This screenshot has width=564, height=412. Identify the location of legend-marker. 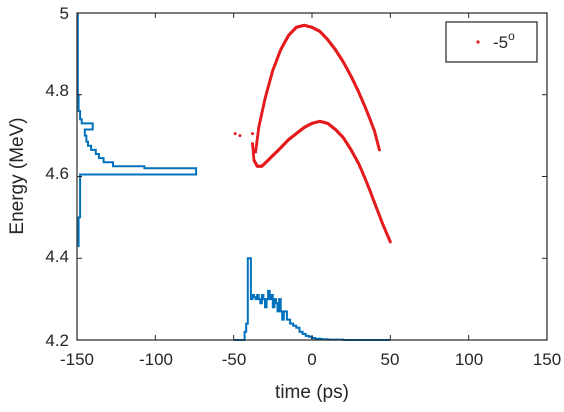
(478, 42).